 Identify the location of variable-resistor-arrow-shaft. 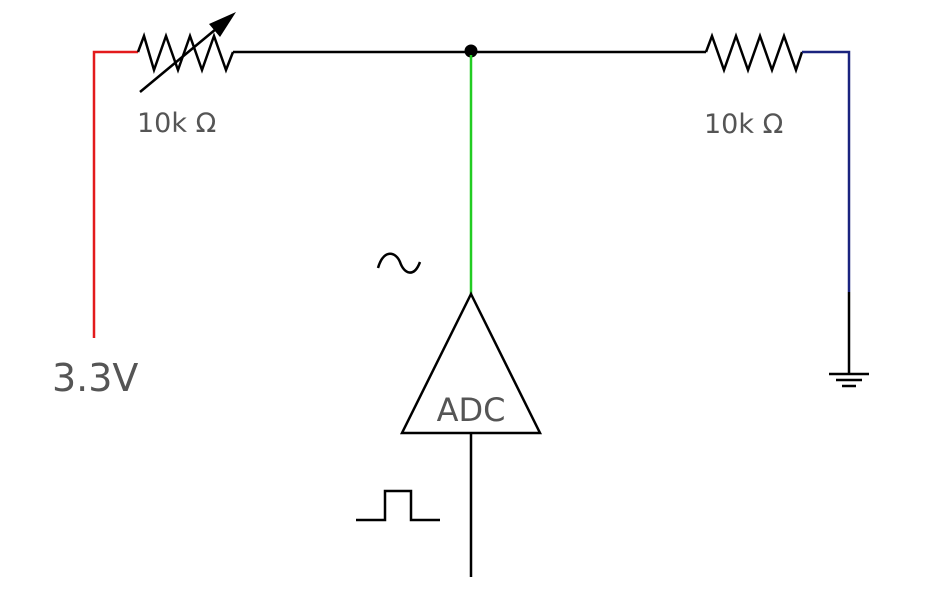
(181, 58).